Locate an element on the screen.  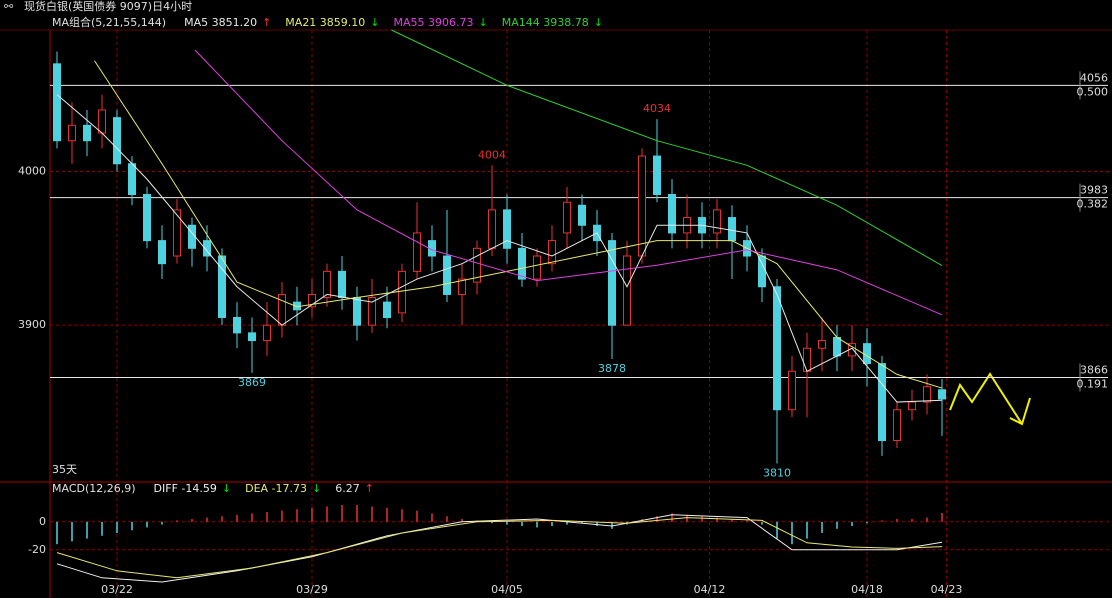
price-annotation: 3810 is located at coordinates (777, 473).